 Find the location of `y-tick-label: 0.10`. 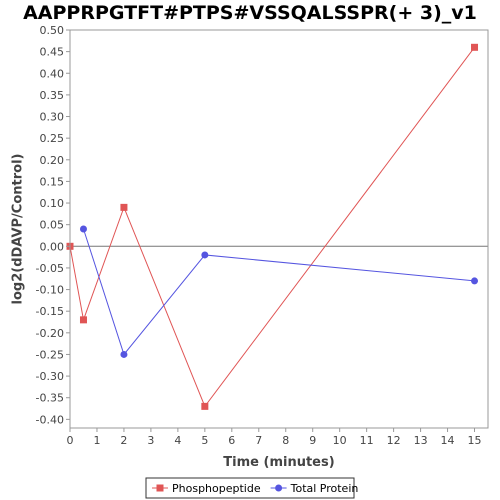

y-tick-label: 0.10 is located at coordinates (52, 203).